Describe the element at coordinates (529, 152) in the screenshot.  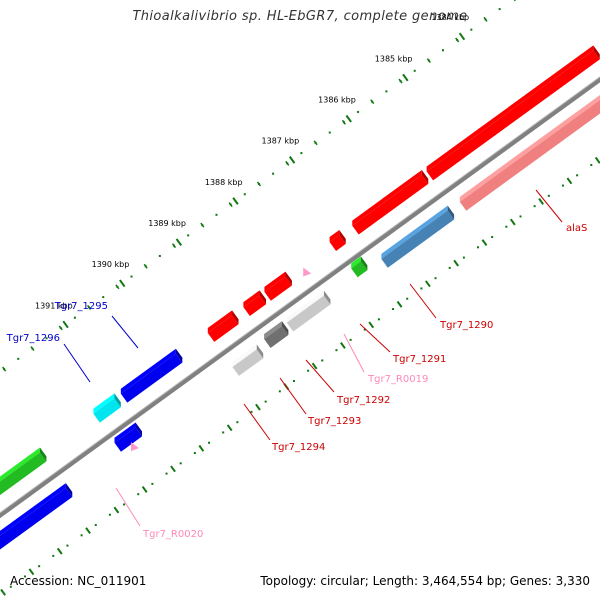
I see `gene-alaS-salmon-box` at that location.